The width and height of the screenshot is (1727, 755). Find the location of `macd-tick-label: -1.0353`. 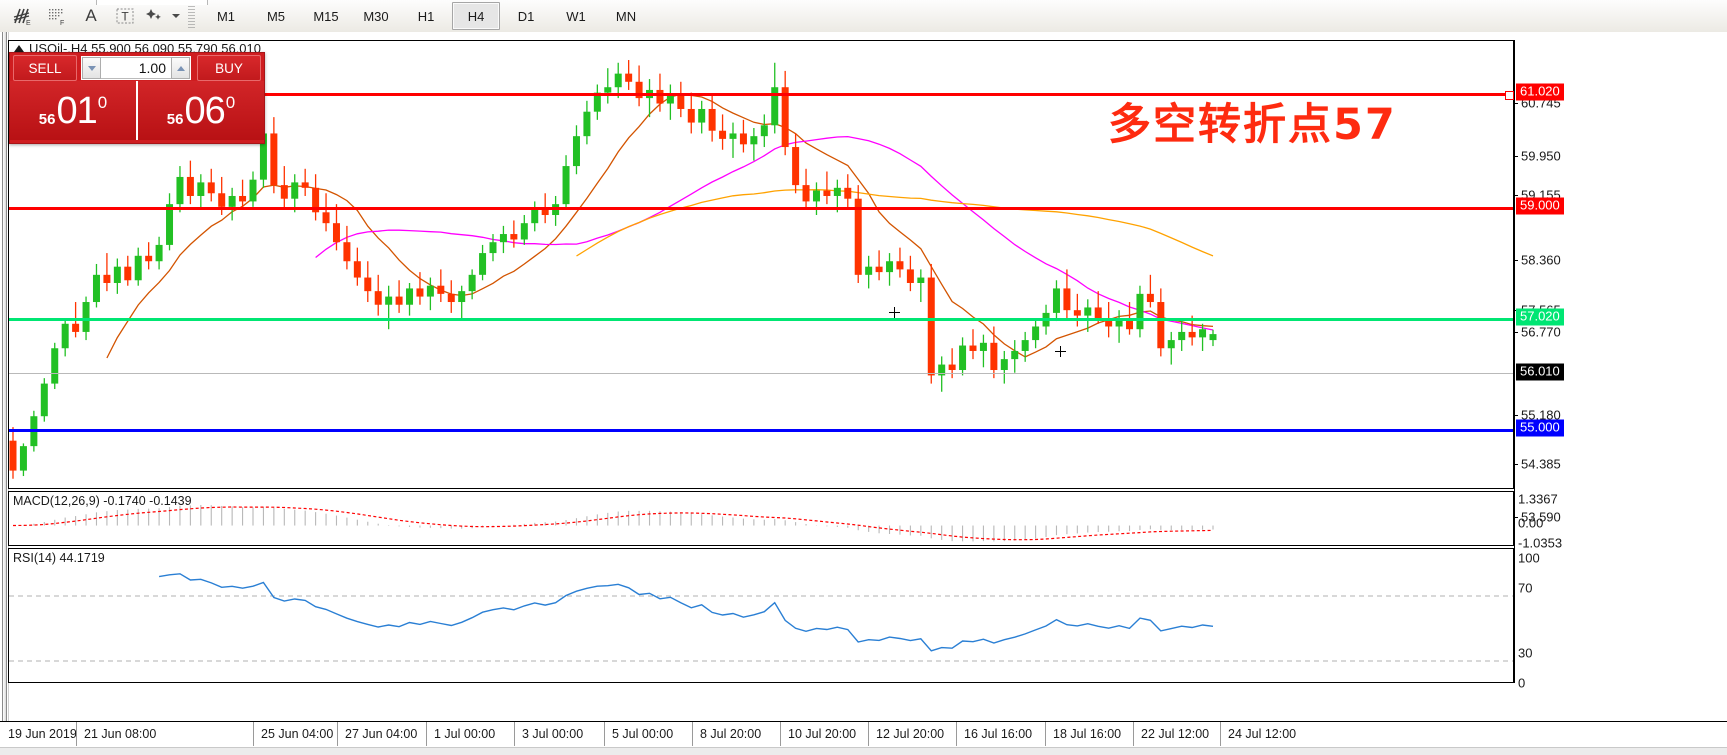

macd-tick-label: -1.0353 is located at coordinates (1540, 543).